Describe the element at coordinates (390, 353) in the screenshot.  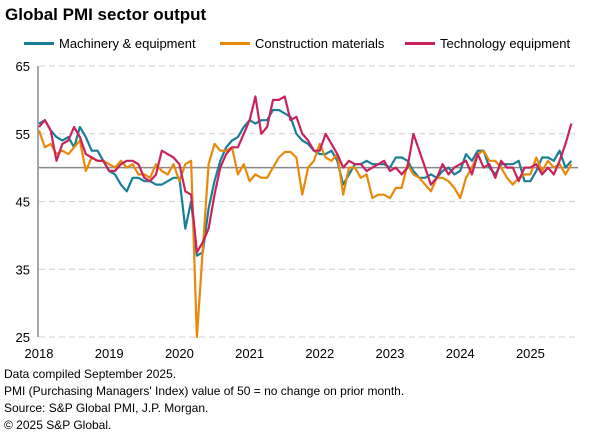
I see `x-tick-label: 2023` at that location.